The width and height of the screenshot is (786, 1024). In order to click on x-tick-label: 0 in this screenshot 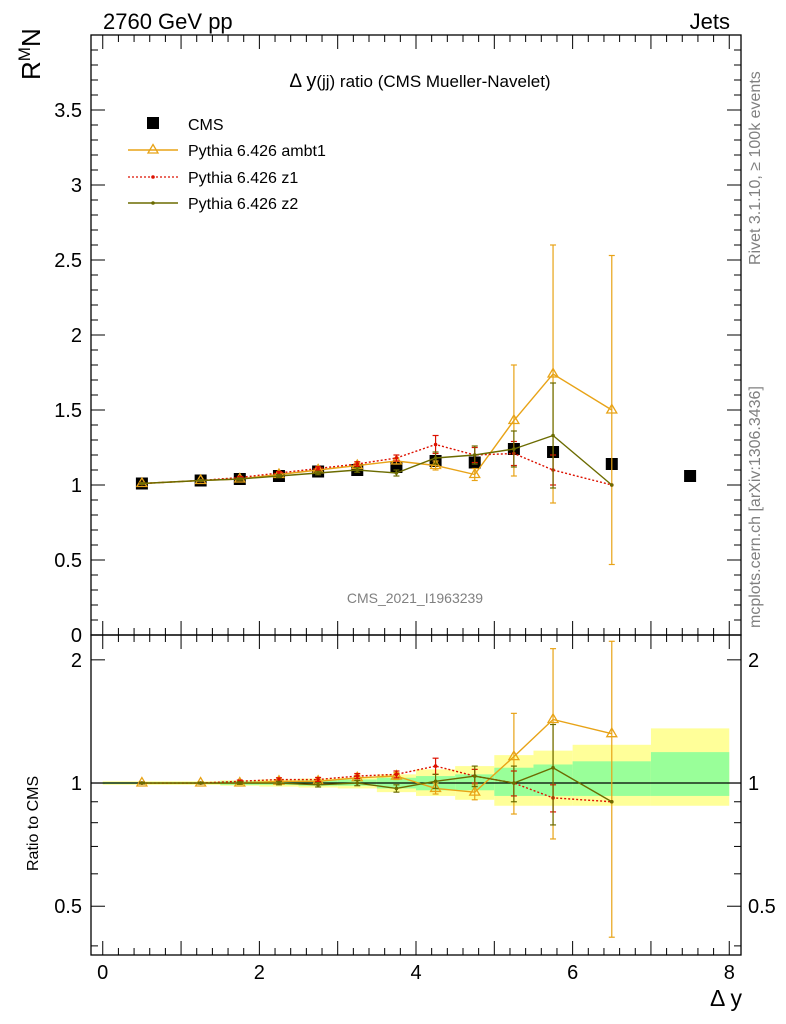, I will do `click(102, 973)`.